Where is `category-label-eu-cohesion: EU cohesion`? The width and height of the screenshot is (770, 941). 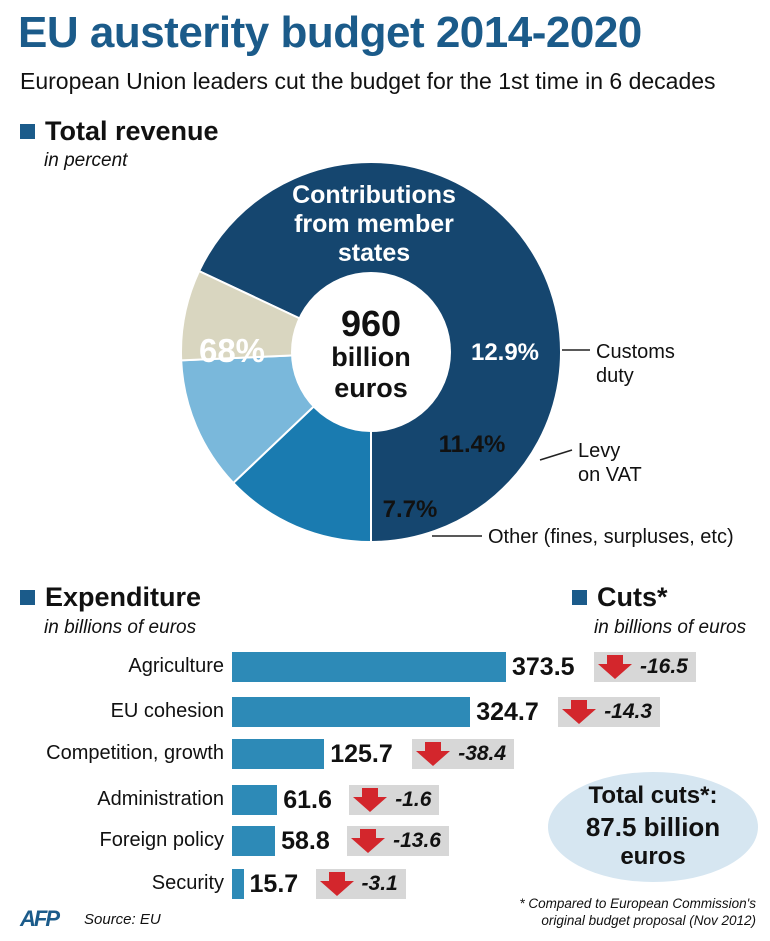
category-label-eu-cohesion: EU cohesion is located at coordinates (167, 711).